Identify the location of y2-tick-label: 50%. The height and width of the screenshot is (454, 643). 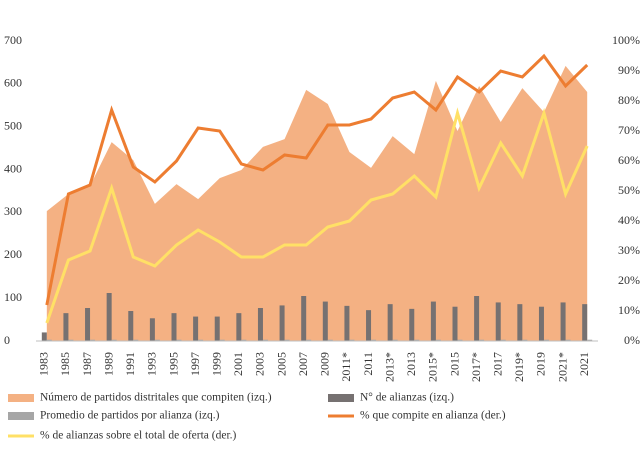
(629, 190).